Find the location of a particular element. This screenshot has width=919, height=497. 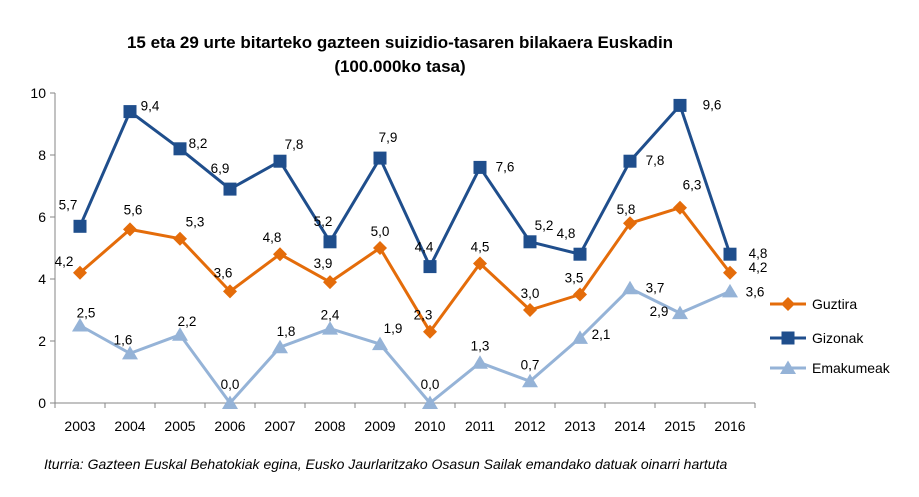

data-label-guztira: 5,6 is located at coordinates (133, 209).